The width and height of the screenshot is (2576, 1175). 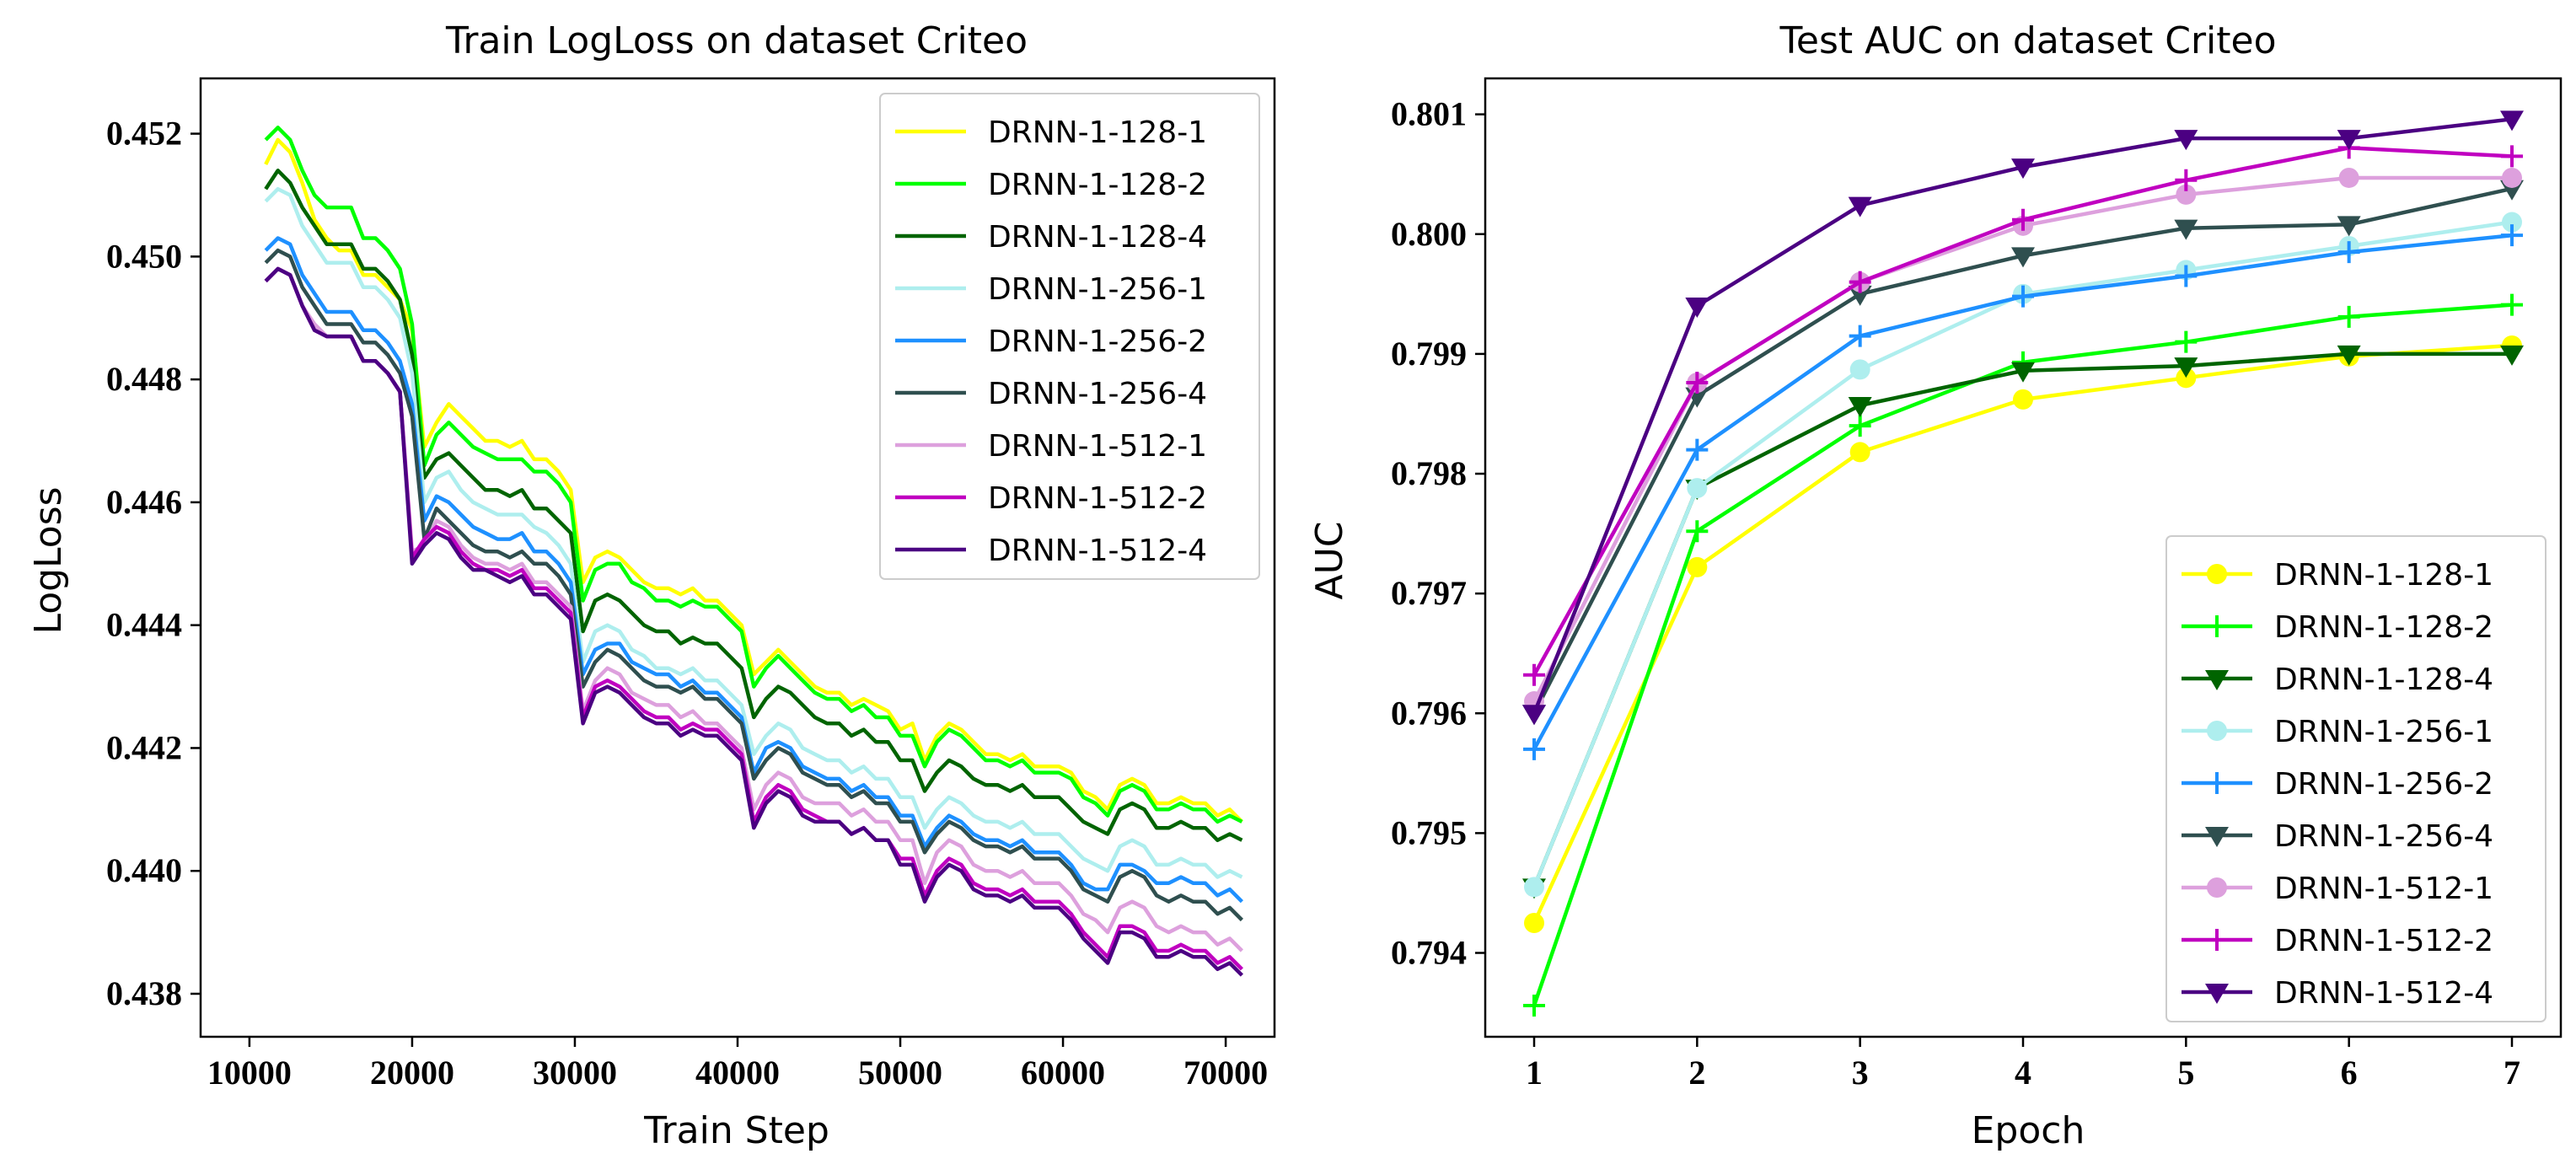 What do you see at coordinates (1696, 1073) in the screenshot?
I see `x-tick-label: 2` at bounding box center [1696, 1073].